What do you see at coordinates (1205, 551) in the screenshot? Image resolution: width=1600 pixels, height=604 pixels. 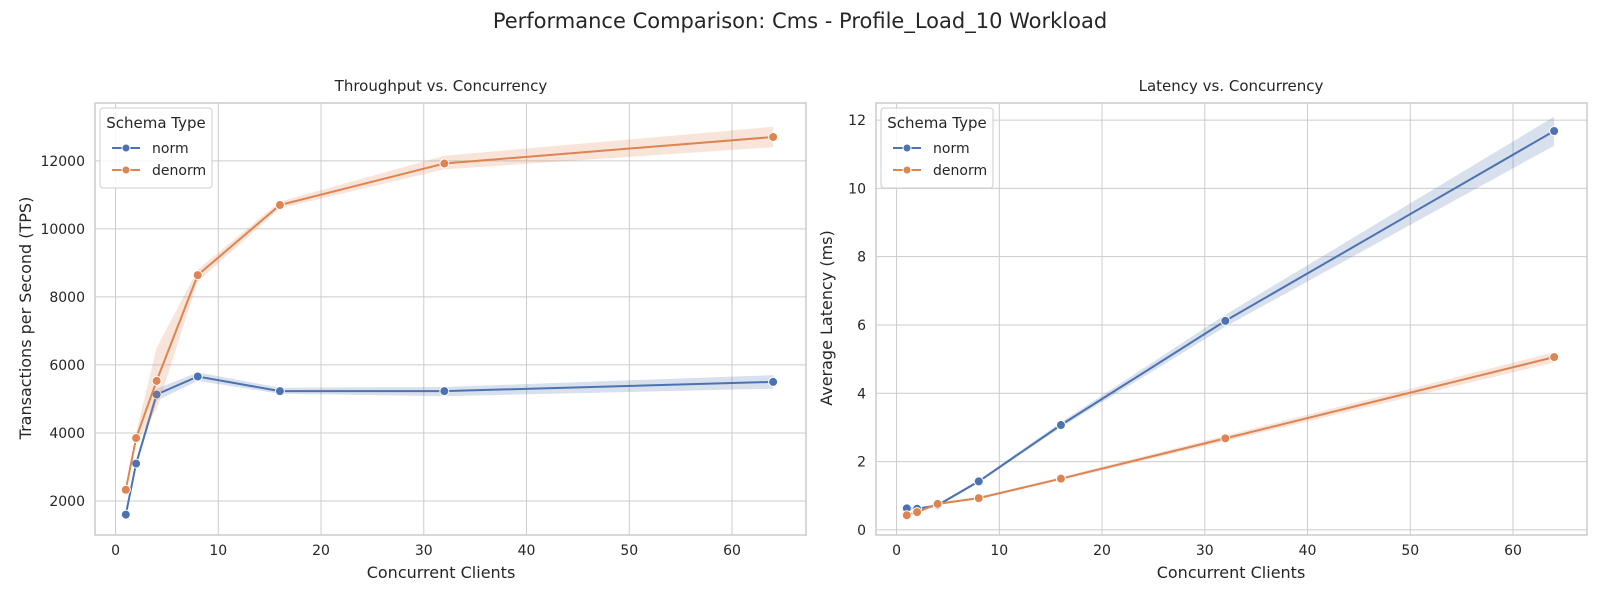 I see `latency-x-tick-label: 30` at bounding box center [1205, 551].